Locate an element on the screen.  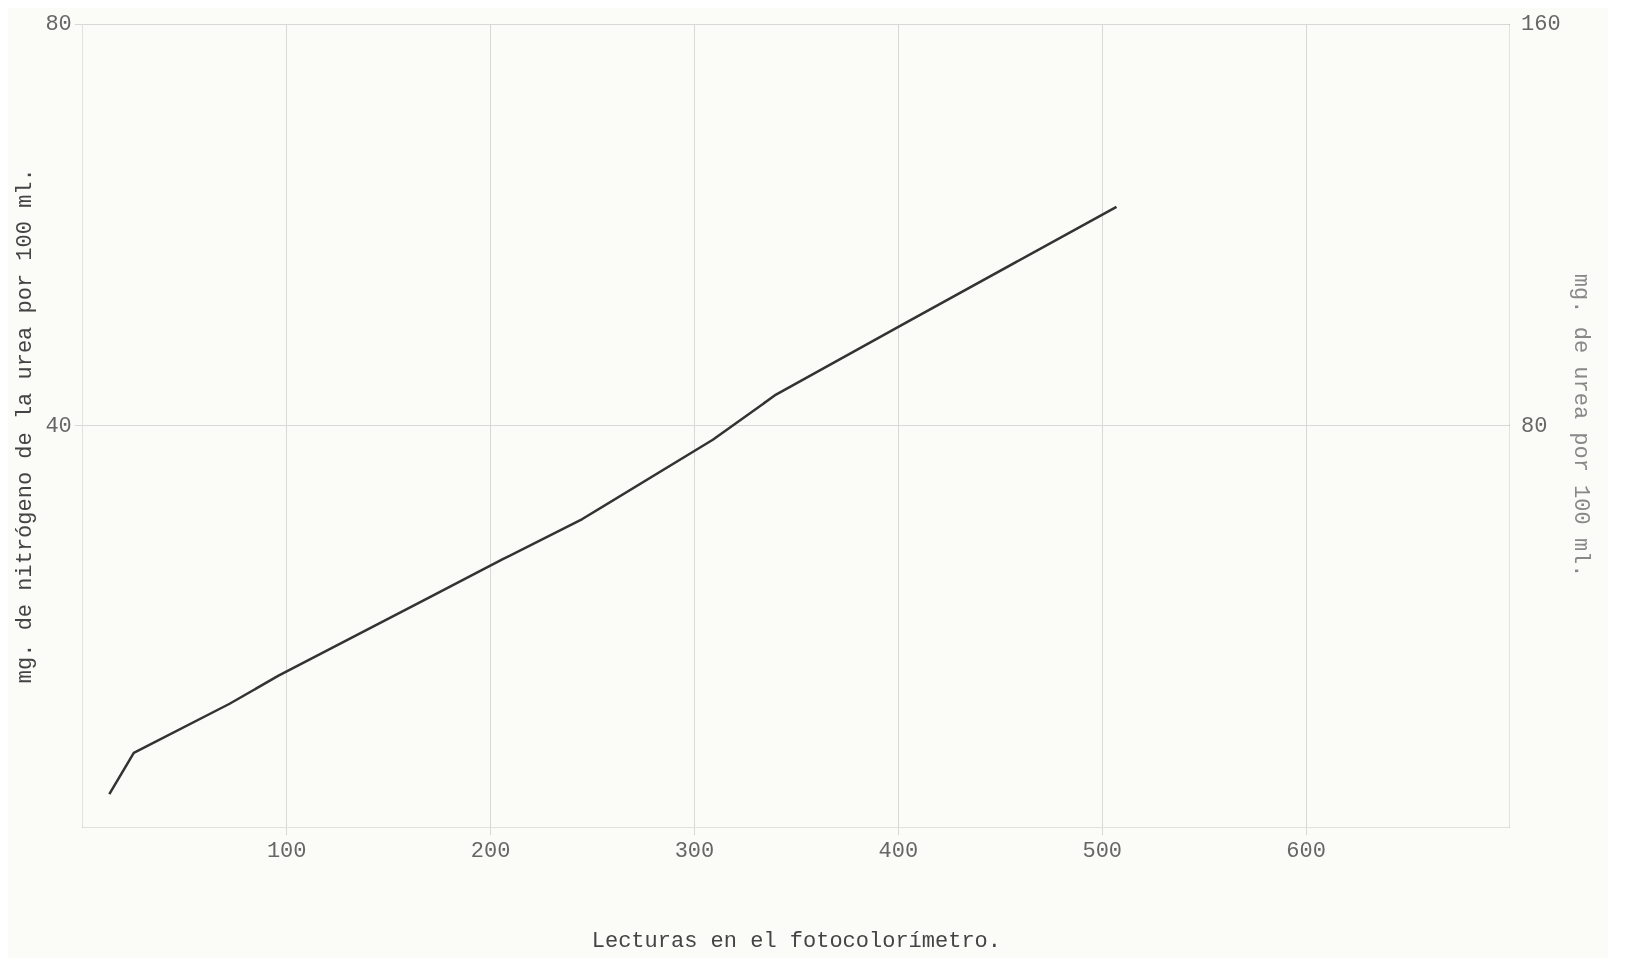
x-tick-label: 600 is located at coordinates (1306, 852).